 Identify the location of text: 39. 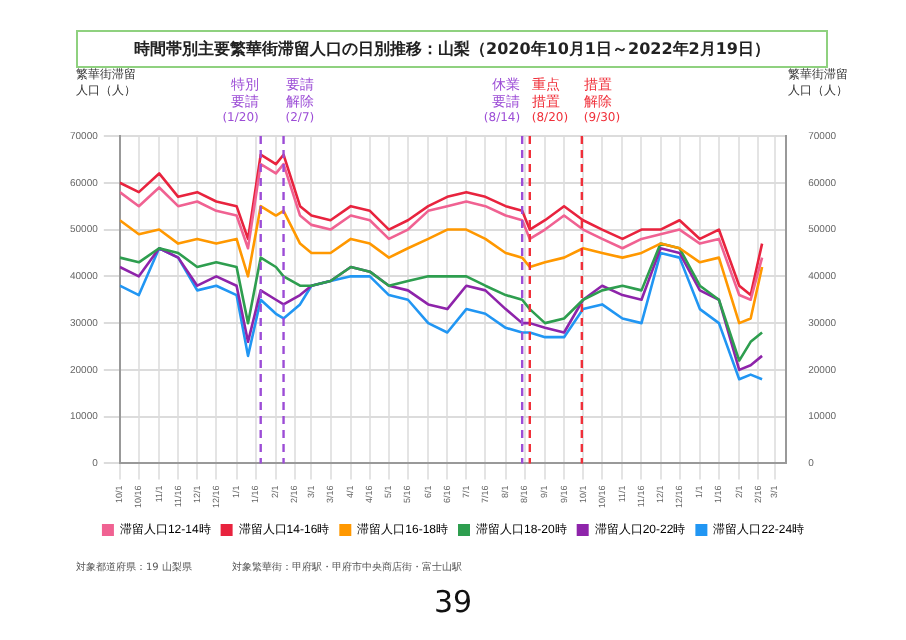
(453, 602).